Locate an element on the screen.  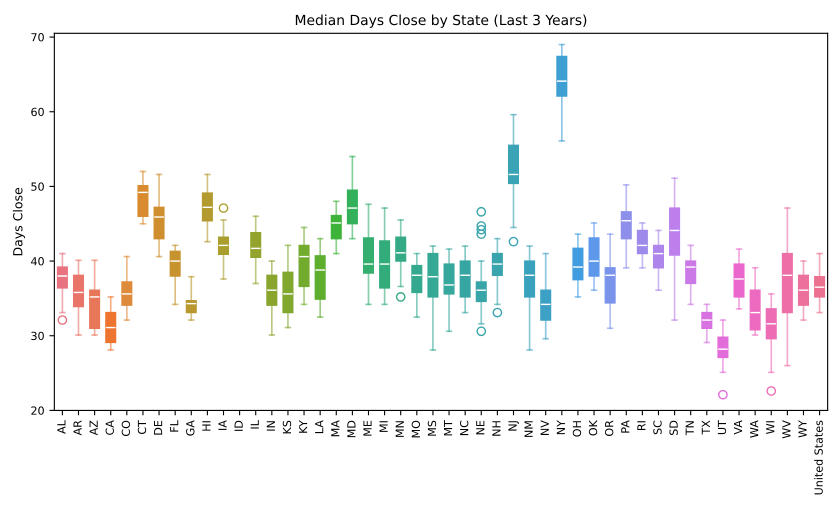
x-tick-label: PA is located at coordinates (625, 426).